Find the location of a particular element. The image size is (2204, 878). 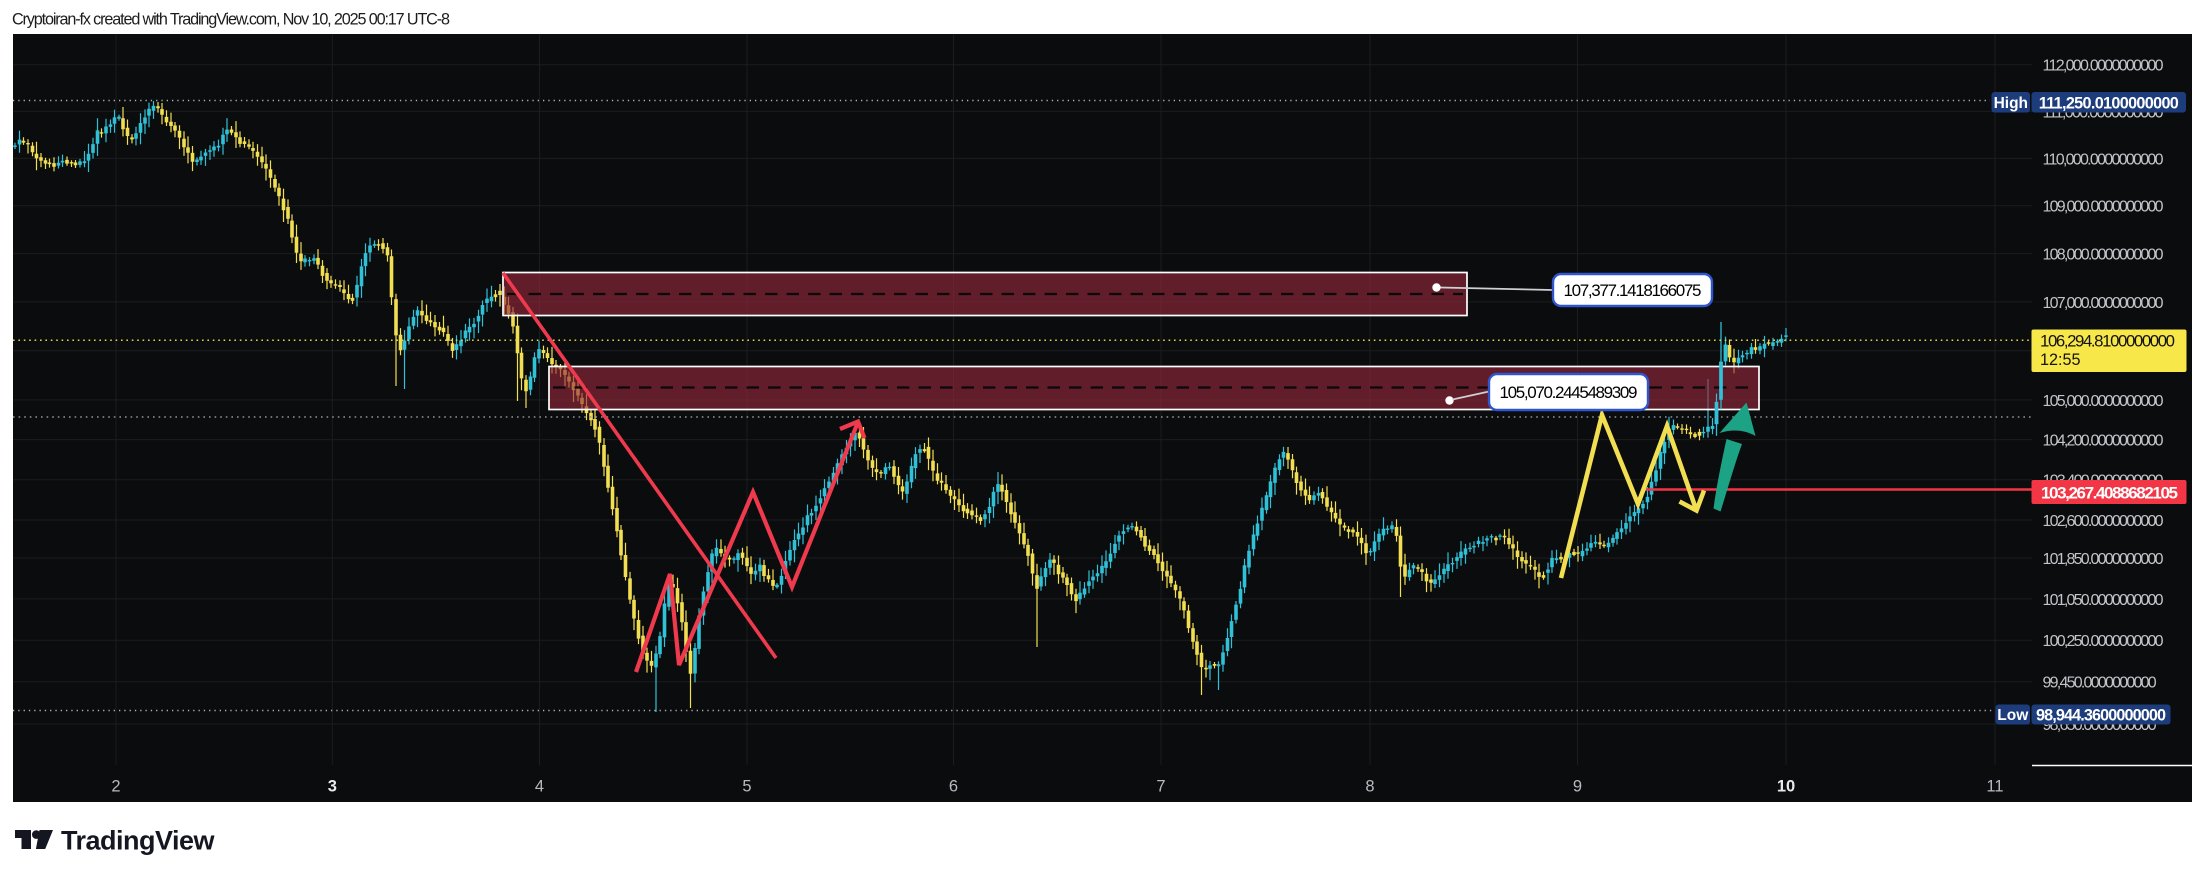

svg-text: 105,070.2445489309 is located at coordinates (1569, 392).